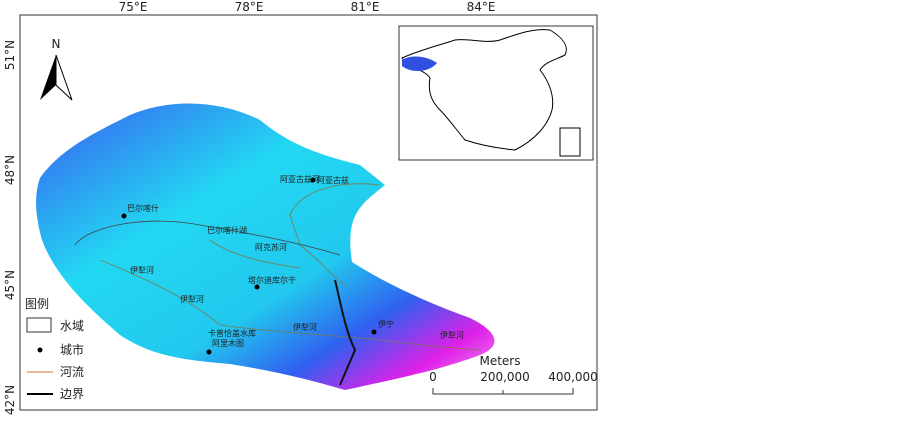  I want to click on legend-title: 图例, so click(37, 304).